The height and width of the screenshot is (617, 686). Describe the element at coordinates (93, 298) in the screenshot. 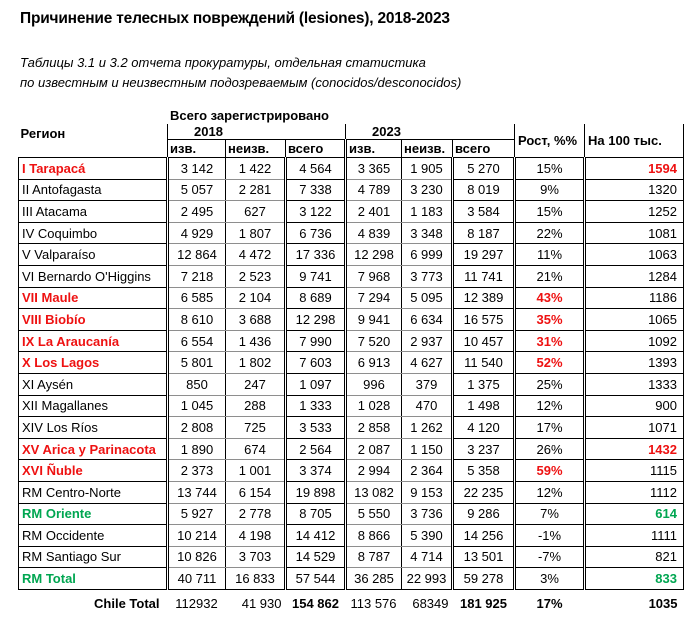

I see `region-cell: VII Maule` at that location.